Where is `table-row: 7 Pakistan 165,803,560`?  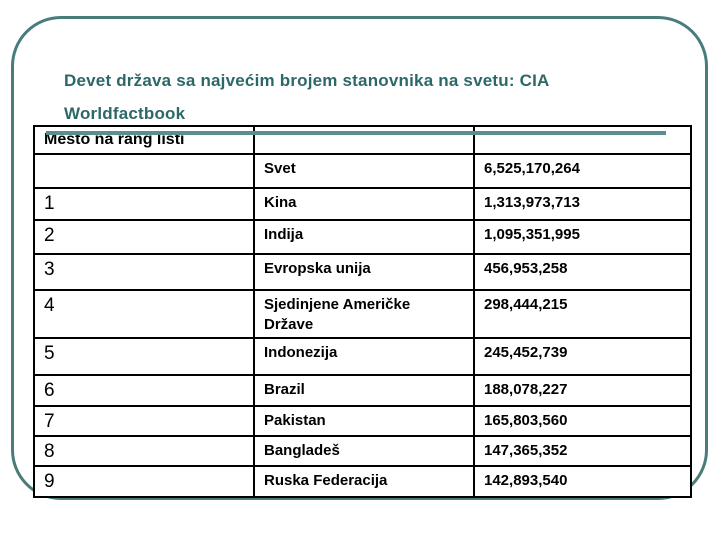 table-row: 7 Pakistan 165,803,560 is located at coordinates (362, 421).